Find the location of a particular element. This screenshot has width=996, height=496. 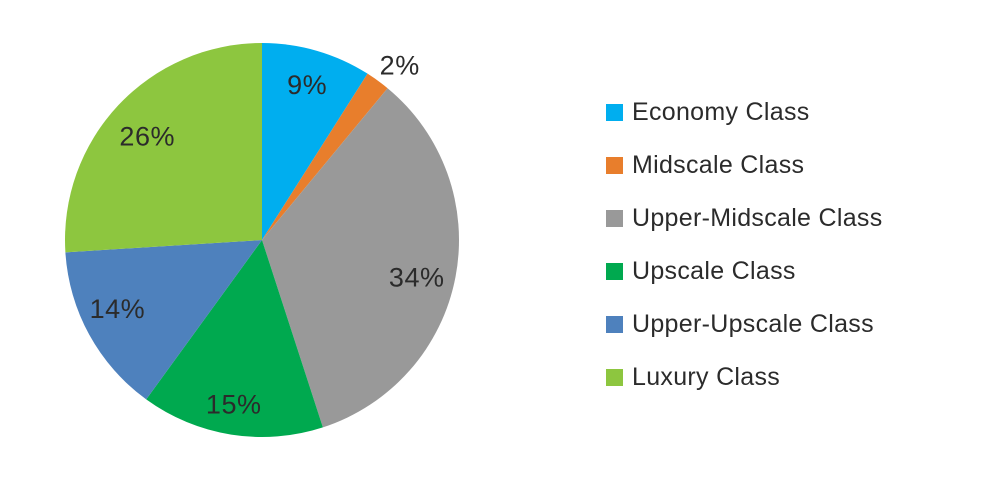

legend-swatch-upscale-class is located at coordinates (614, 271).